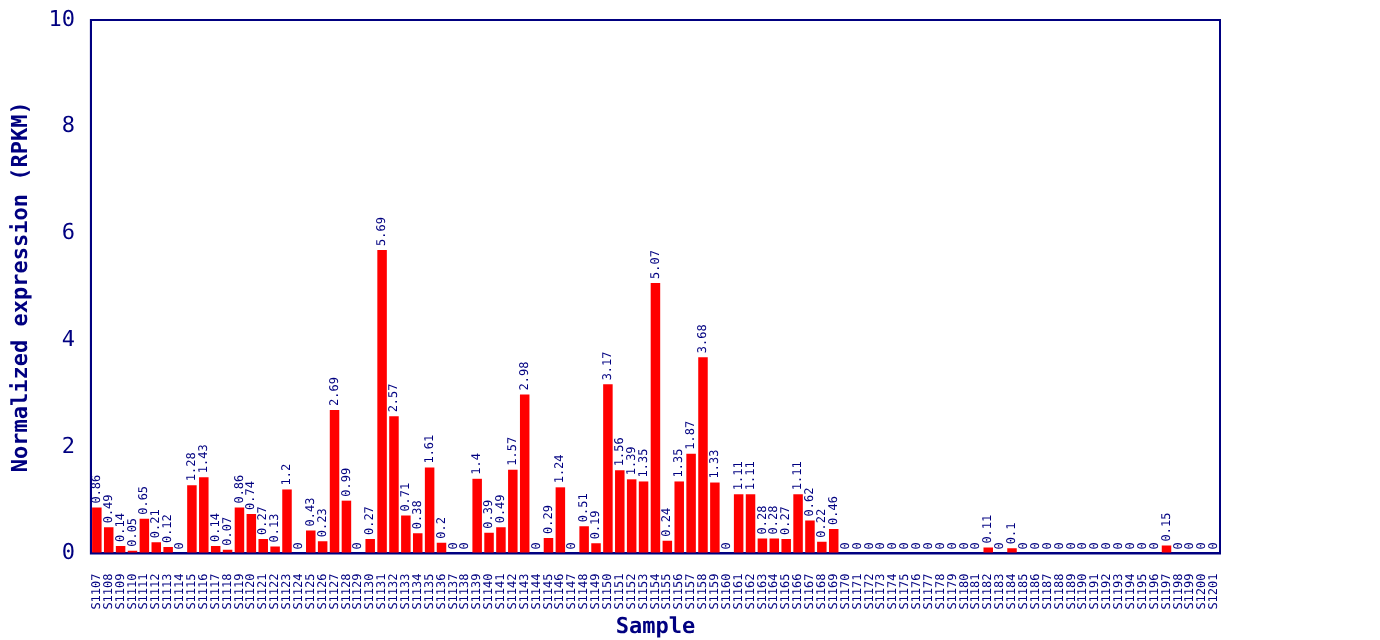 The width and height of the screenshot is (1380, 640). I want to click on y-tick-label: 0, so click(68, 552).